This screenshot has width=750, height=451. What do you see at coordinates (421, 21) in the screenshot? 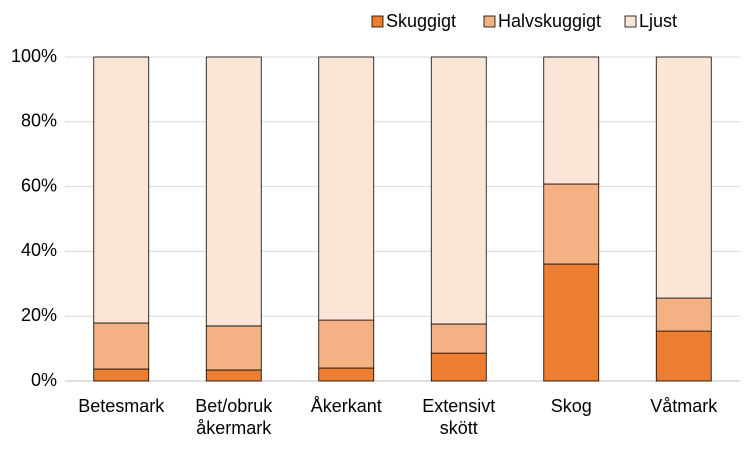
I see `legend-label: Skuggigt` at bounding box center [421, 21].